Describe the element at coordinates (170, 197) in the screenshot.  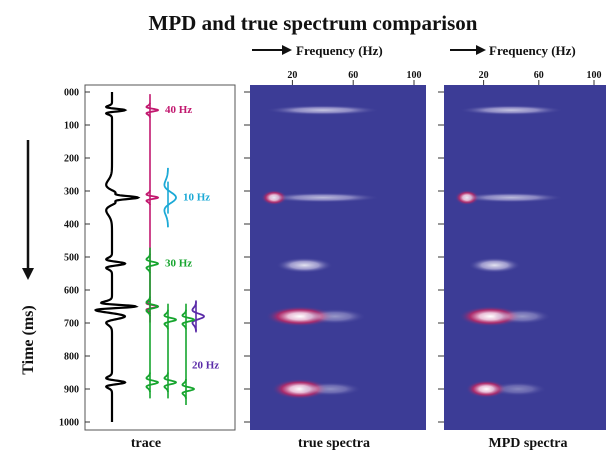
I see `wavelet-cyan` at that location.